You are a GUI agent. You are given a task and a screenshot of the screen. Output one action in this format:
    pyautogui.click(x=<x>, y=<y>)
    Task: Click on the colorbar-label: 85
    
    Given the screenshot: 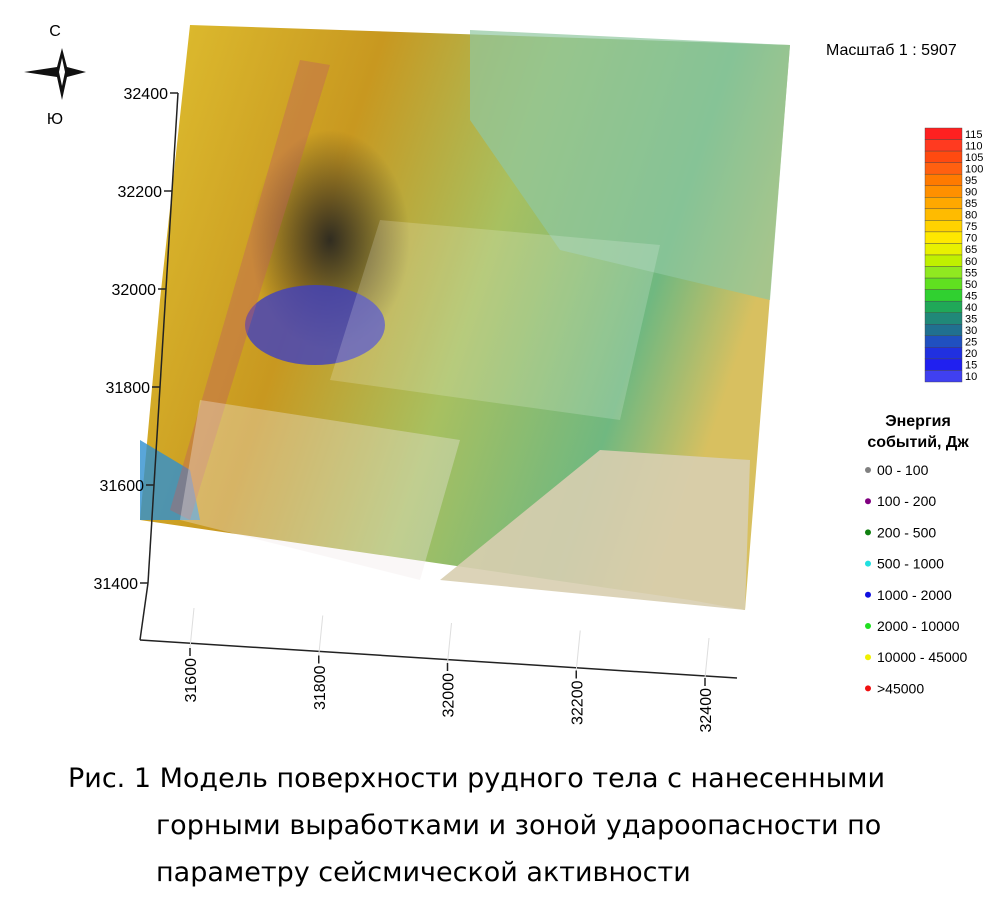 What is the action you would take?
    pyautogui.click(x=971, y=204)
    